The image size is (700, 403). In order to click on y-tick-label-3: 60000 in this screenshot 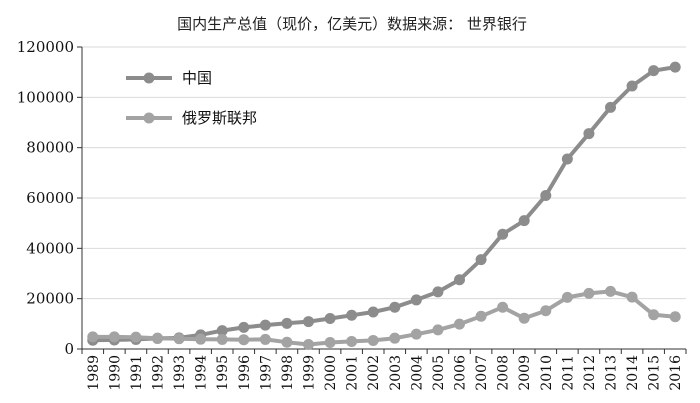, I will do `click(50, 198)`.